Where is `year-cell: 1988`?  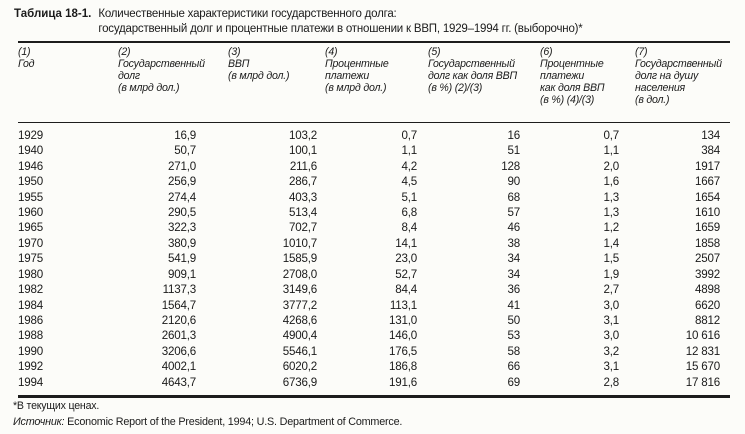 year-cell: 1988 is located at coordinates (30, 336).